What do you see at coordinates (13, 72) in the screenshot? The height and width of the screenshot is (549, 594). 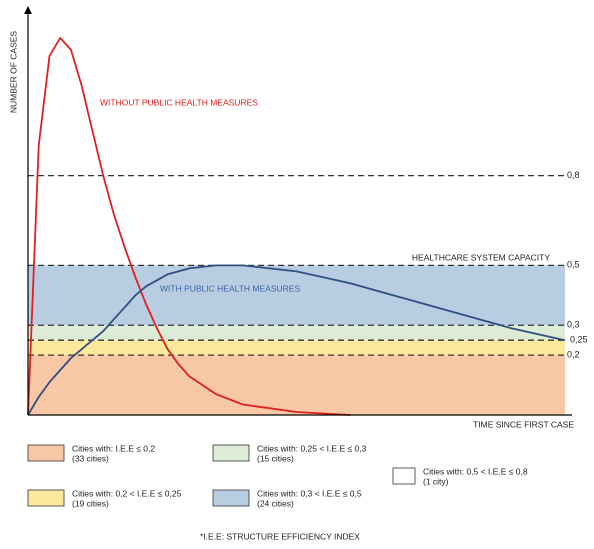 I see `y-axis-label: NUMBER OF CASES` at bounding box center [13, 72].